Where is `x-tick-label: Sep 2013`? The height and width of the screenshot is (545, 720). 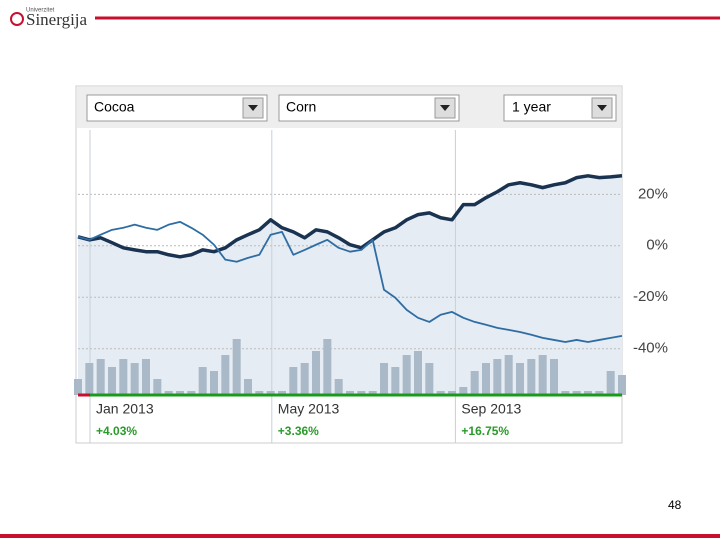
x-tick-label: Sep 2013 is located at coordinates (491, 409).